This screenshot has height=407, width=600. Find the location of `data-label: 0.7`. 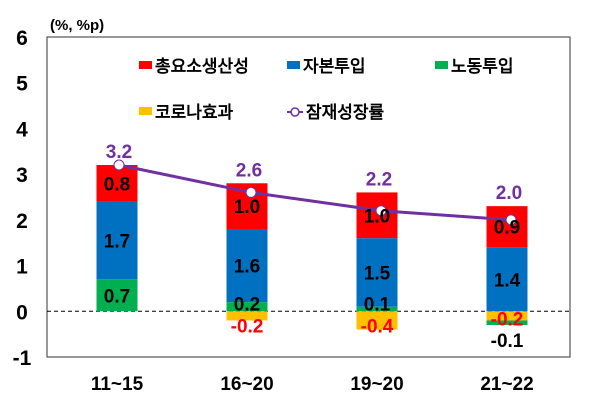

data-label: 0.7 is located at coordinates (117, 296).